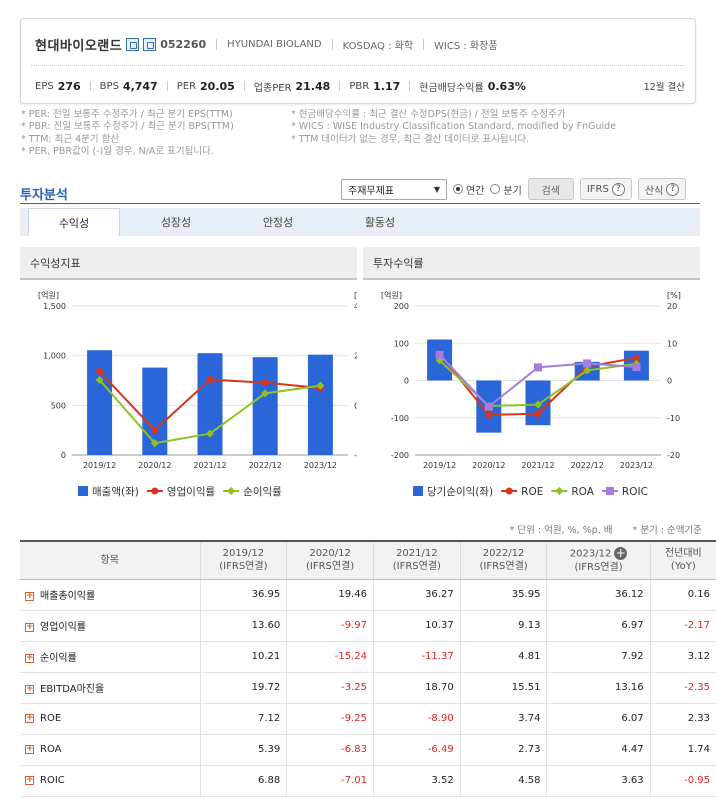  Describe the element at coordinates (110, 750) in the screenshot. I see `row-label-cell: + ROA` at that location.